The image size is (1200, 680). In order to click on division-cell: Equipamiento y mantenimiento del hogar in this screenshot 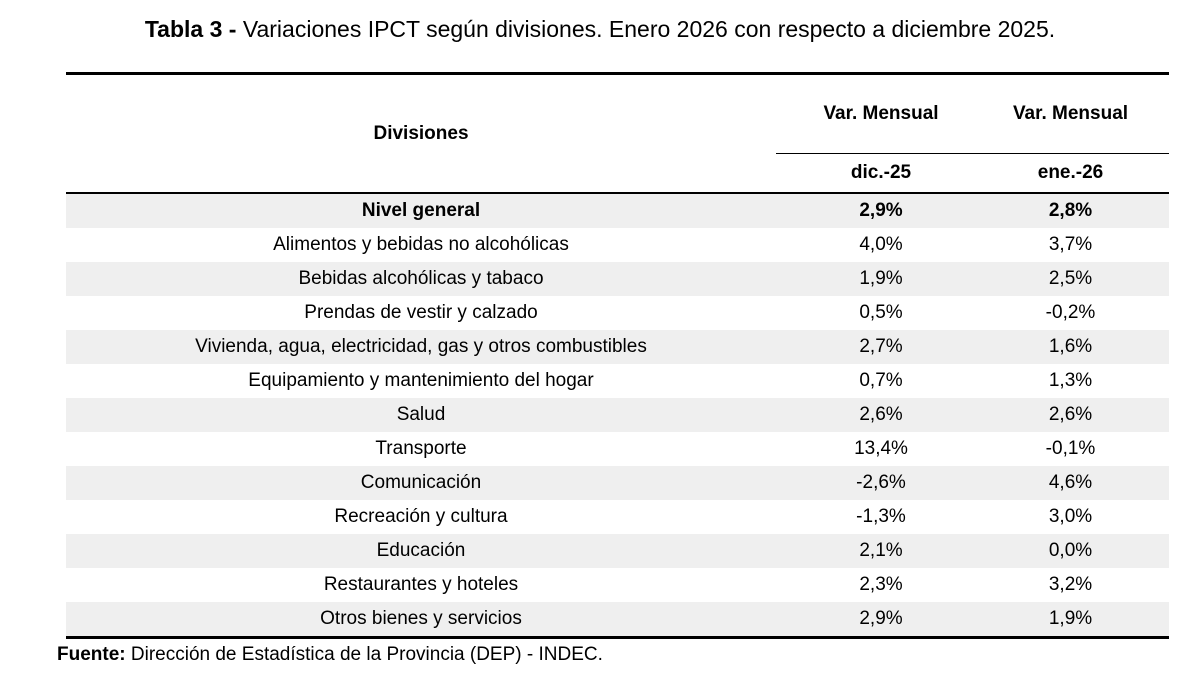, I will do `click(421, 380)`.